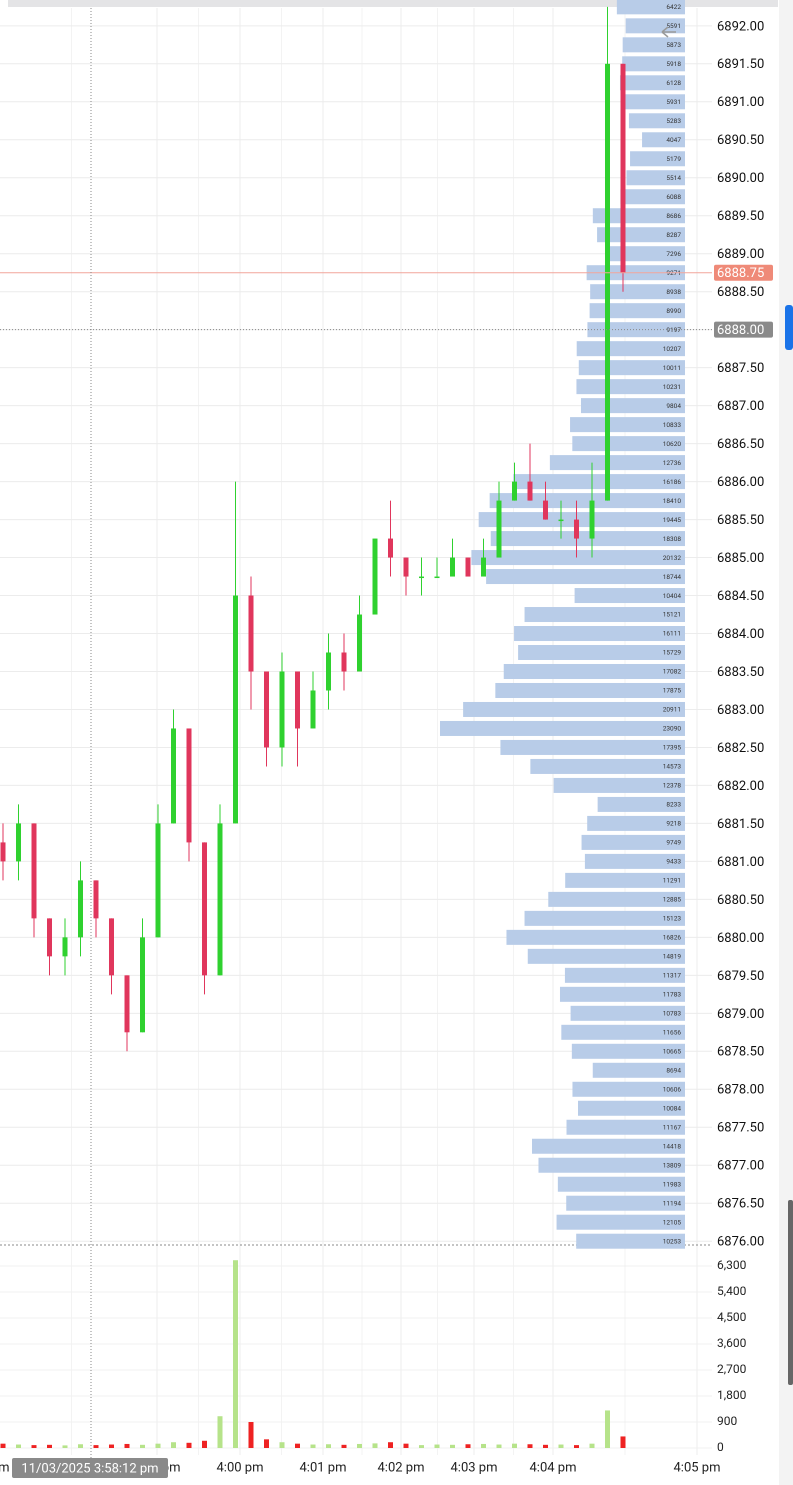  I want to click on profile-label: 14819, so click(672, 957).